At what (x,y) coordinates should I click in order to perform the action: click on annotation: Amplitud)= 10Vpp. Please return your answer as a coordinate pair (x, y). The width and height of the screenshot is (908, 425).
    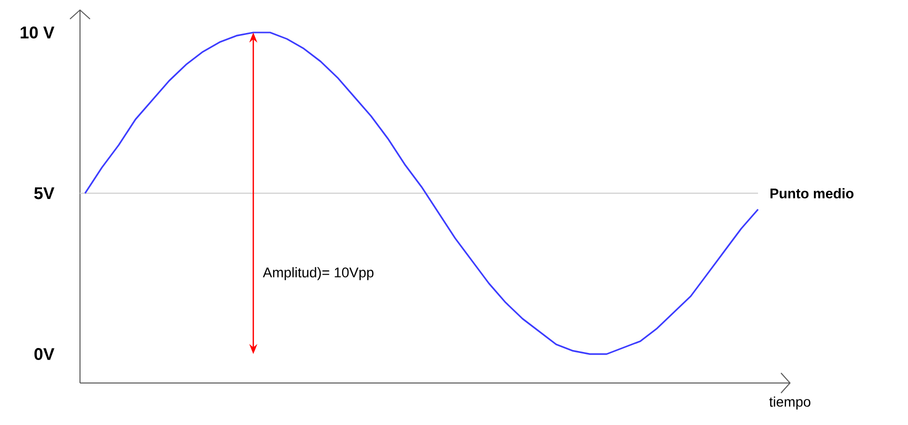
    Looking at the image, I should click on (318, 273).